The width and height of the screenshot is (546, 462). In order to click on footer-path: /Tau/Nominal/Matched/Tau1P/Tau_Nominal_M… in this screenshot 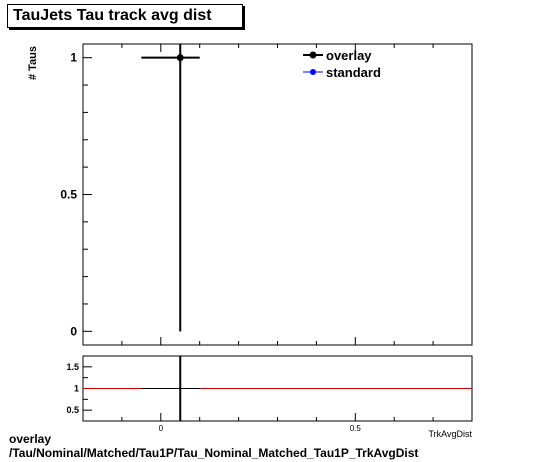, I will do `click(214, 453)`.